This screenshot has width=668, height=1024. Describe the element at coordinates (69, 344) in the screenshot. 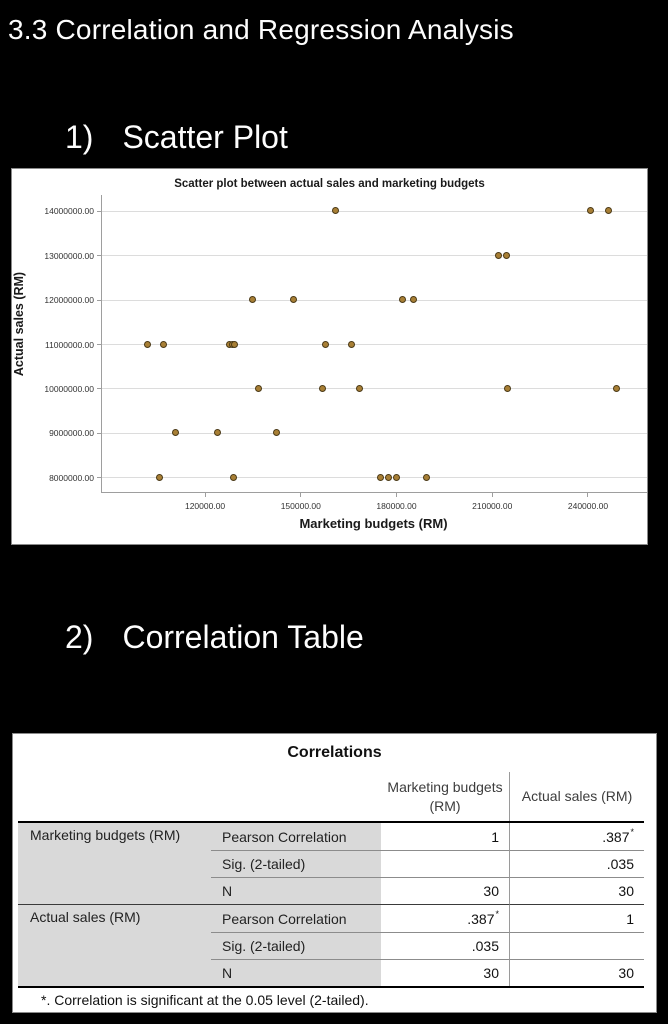

I see `y-tick-label: 11000000.00` at that location.